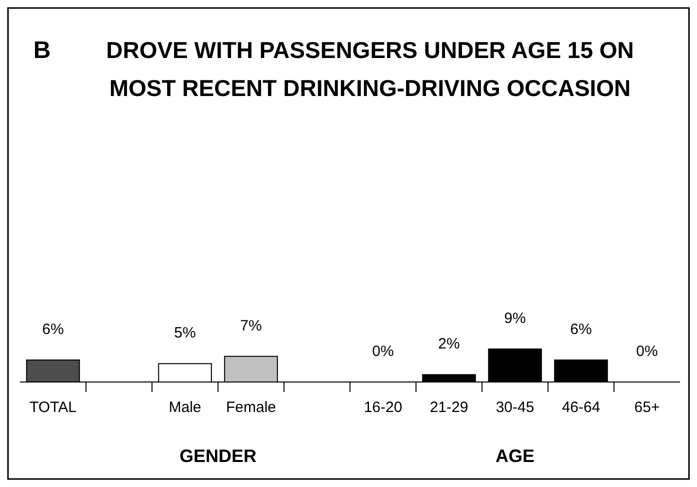 This screenshot has height=487, width=697. I want to click on x-tick-label: 46-64, so click(581, 407).